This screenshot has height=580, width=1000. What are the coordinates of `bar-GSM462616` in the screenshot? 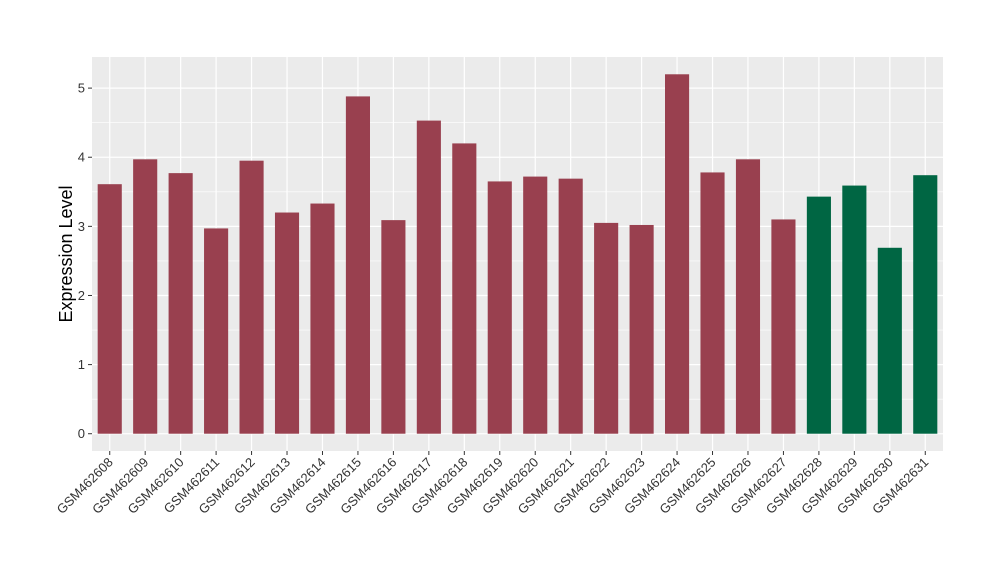 It's located at (393, 327).